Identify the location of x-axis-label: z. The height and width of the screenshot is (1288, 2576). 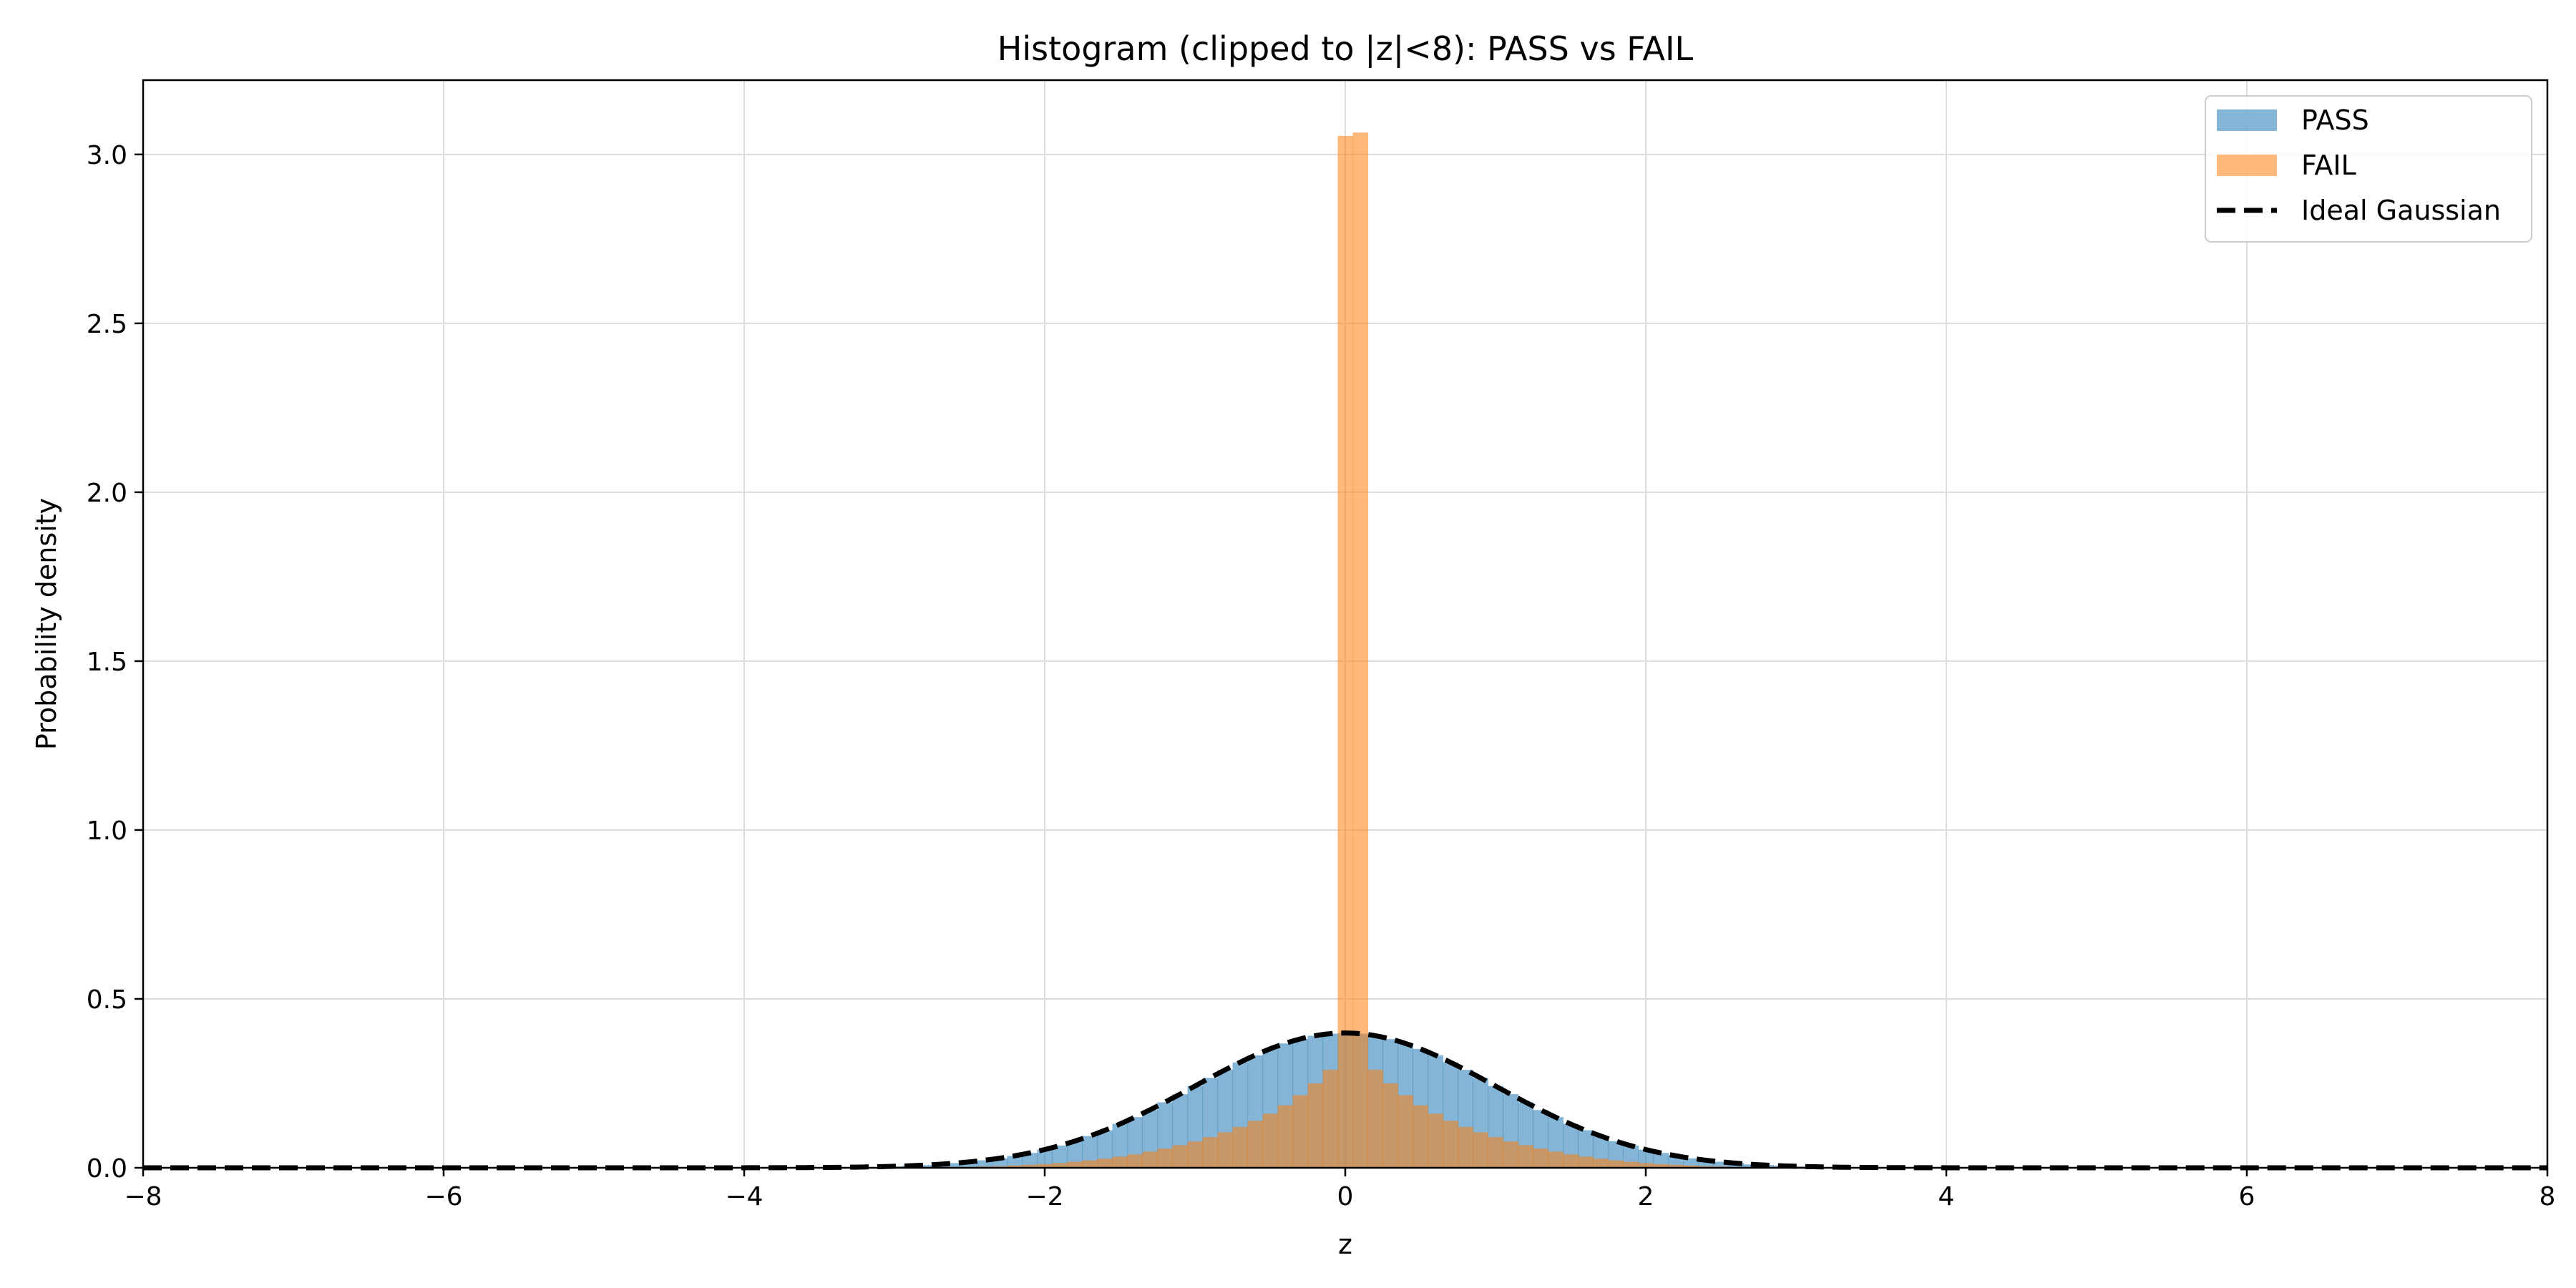
(1345, 1244).